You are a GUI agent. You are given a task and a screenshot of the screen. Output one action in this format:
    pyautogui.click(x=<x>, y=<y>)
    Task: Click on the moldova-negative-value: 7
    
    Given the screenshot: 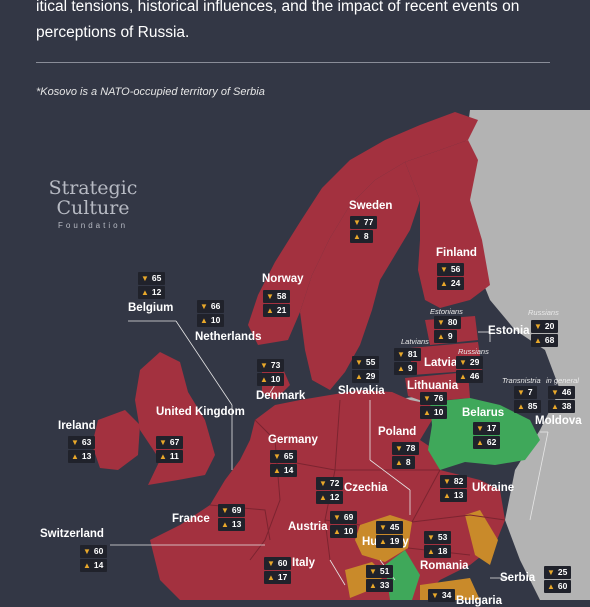 What is the action you would take?
    pyautogui.click(x=530, y=392)
    